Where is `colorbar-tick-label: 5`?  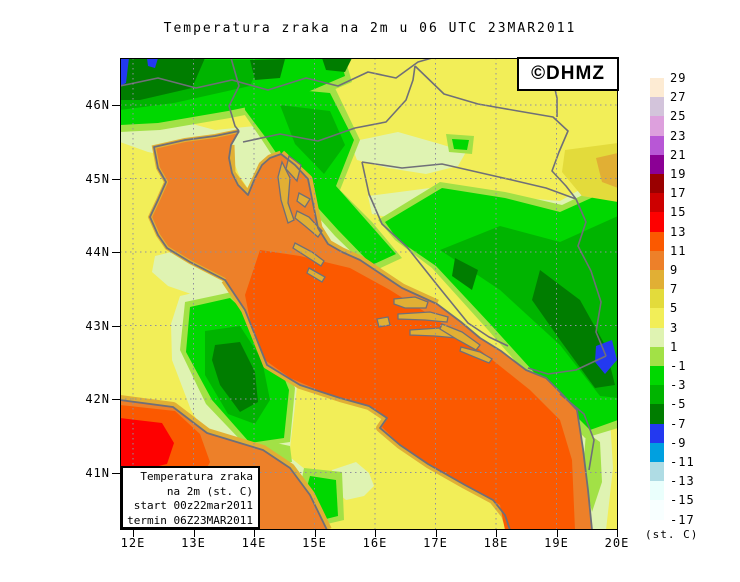 colorbar-tick-label: 5 is located at coordinates (674, 308).